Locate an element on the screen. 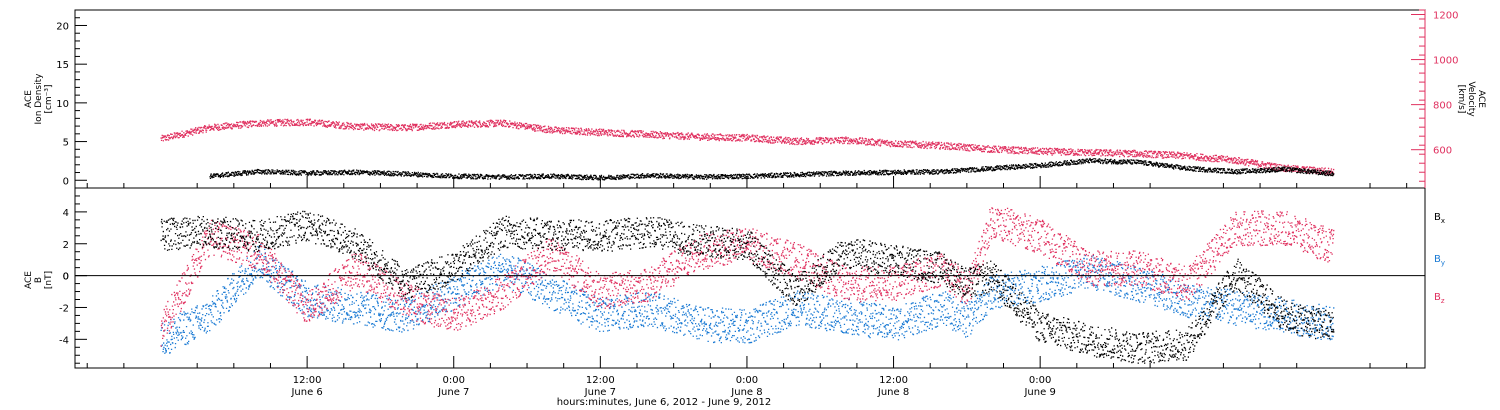  density-tick-label: 10 is located at coordinates (62, 104).